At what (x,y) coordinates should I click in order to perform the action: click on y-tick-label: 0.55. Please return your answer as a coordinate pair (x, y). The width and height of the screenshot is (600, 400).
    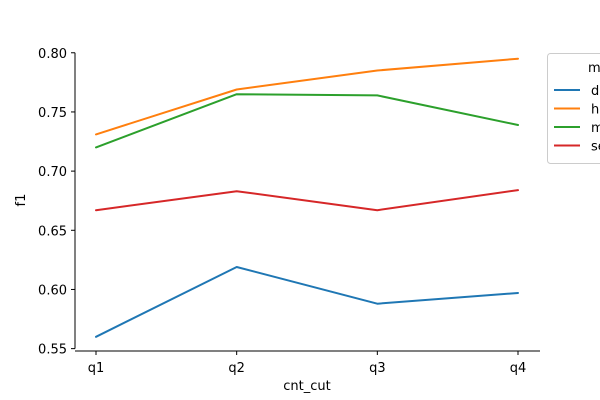
    Looking at the image, I should click on (52, 350).